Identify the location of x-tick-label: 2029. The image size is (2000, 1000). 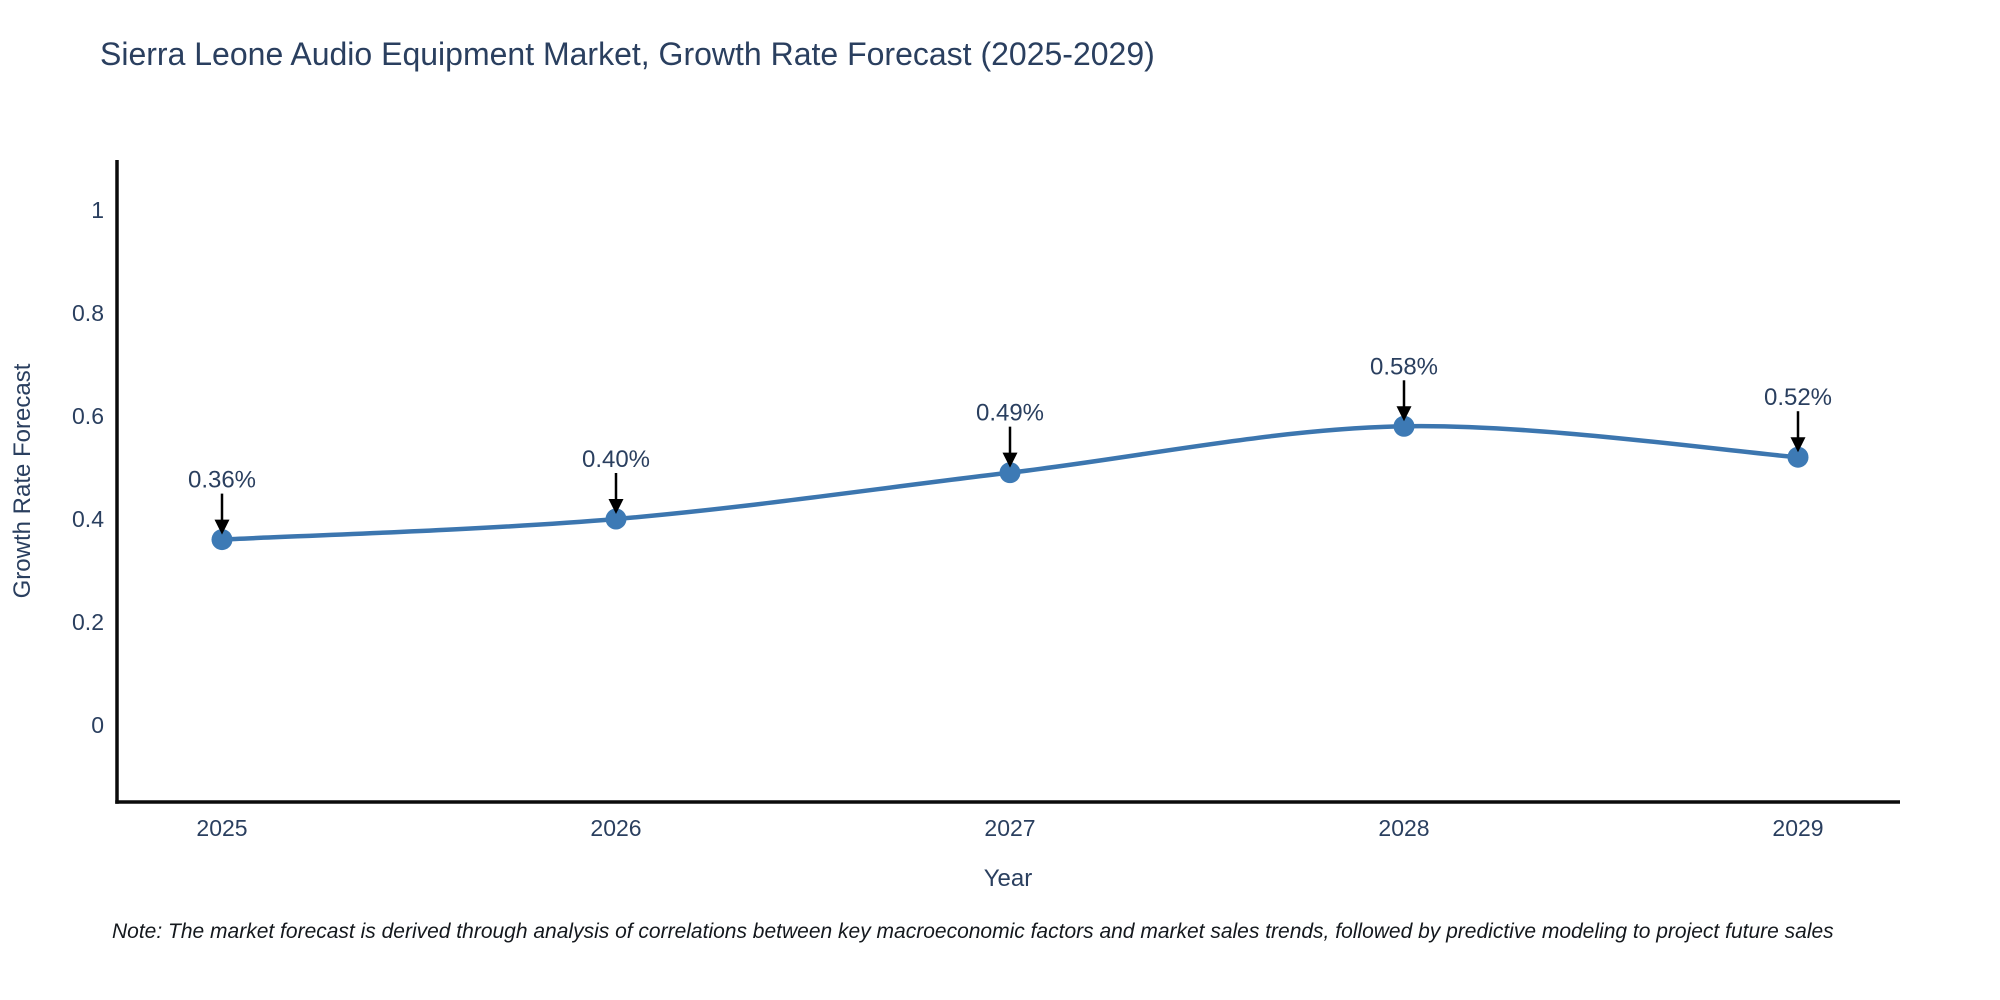
(1797, 828).